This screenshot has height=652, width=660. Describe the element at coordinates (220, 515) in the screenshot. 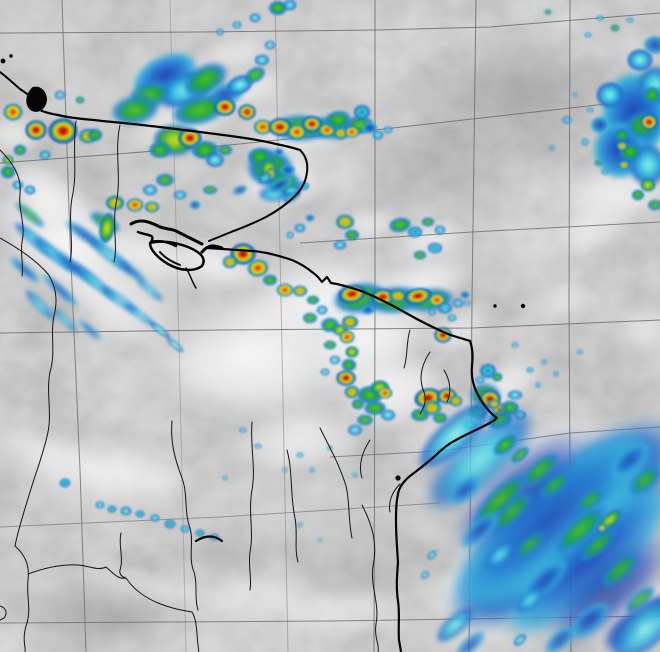

I see `graticule-line` at that location.